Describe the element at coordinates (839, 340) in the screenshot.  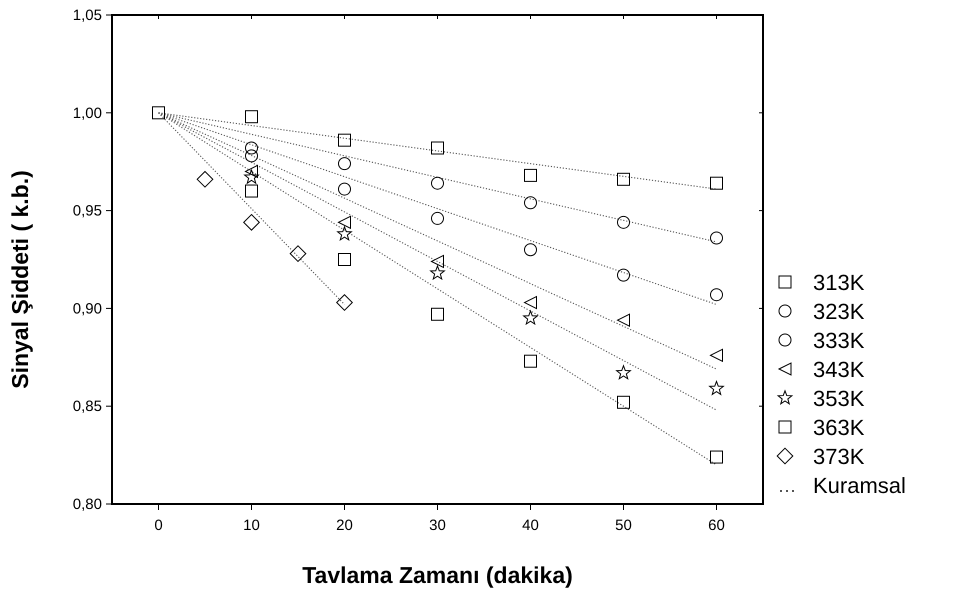
I see `legend-label: 333K` at that location.